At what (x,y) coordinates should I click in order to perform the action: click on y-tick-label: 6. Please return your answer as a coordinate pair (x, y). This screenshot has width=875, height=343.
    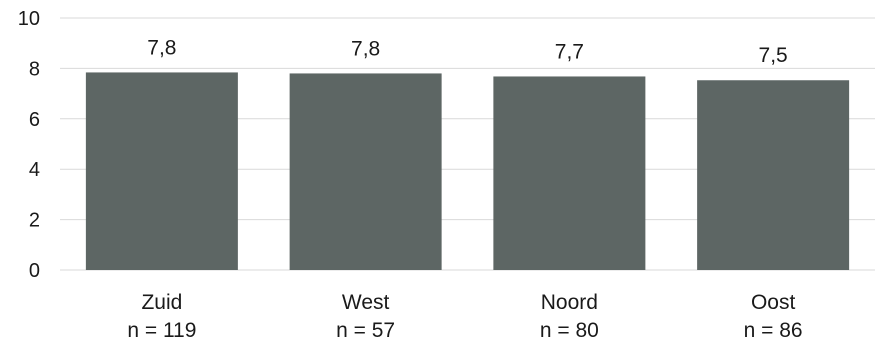
    Looking at the image, I should click on (34, 120).